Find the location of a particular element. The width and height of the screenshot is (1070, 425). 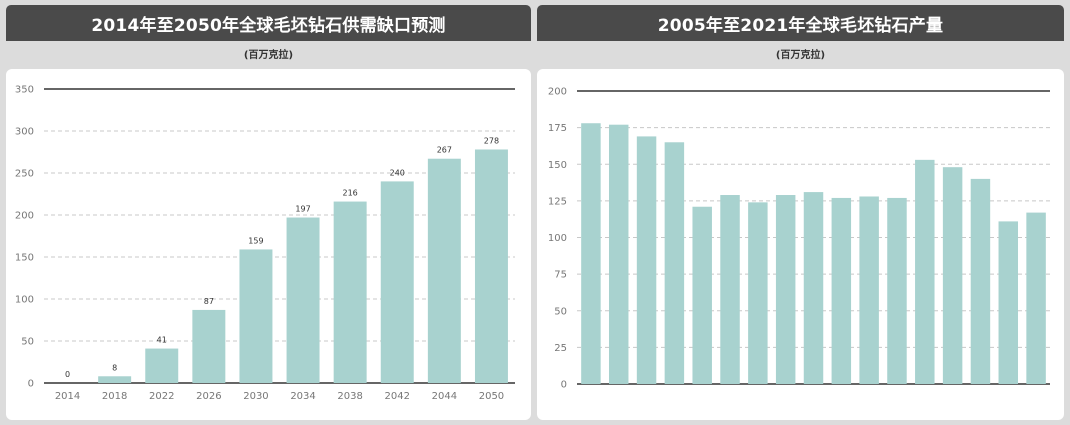

bar-2005 is located at coordinates (591, 254).